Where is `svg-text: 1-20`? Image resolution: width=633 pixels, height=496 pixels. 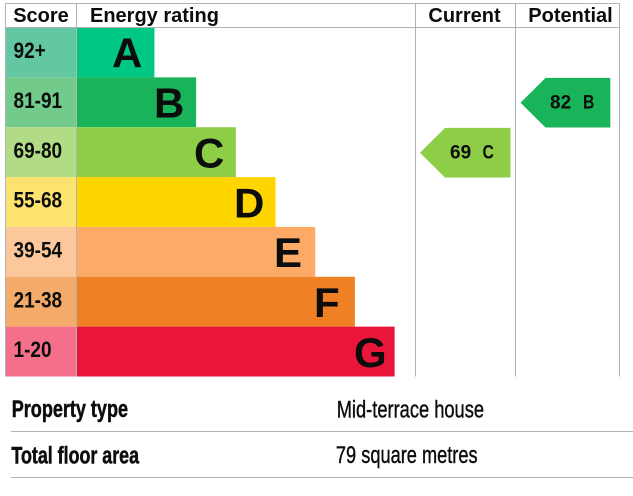
svg-text: 1-20 is located at coordinates (33, 350).